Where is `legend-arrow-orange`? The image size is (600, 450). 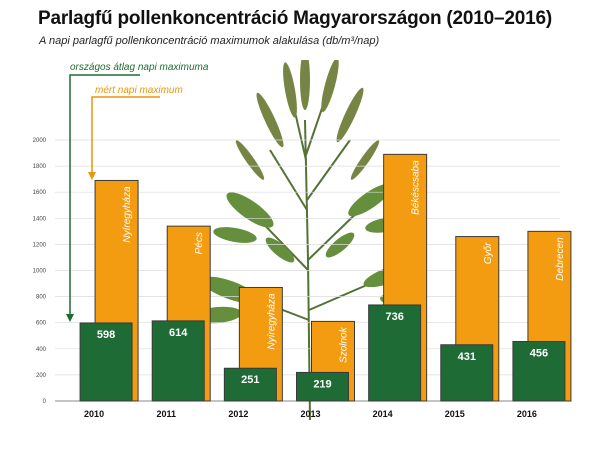
legend-arrow-orange is located at coordinates (125, 136).